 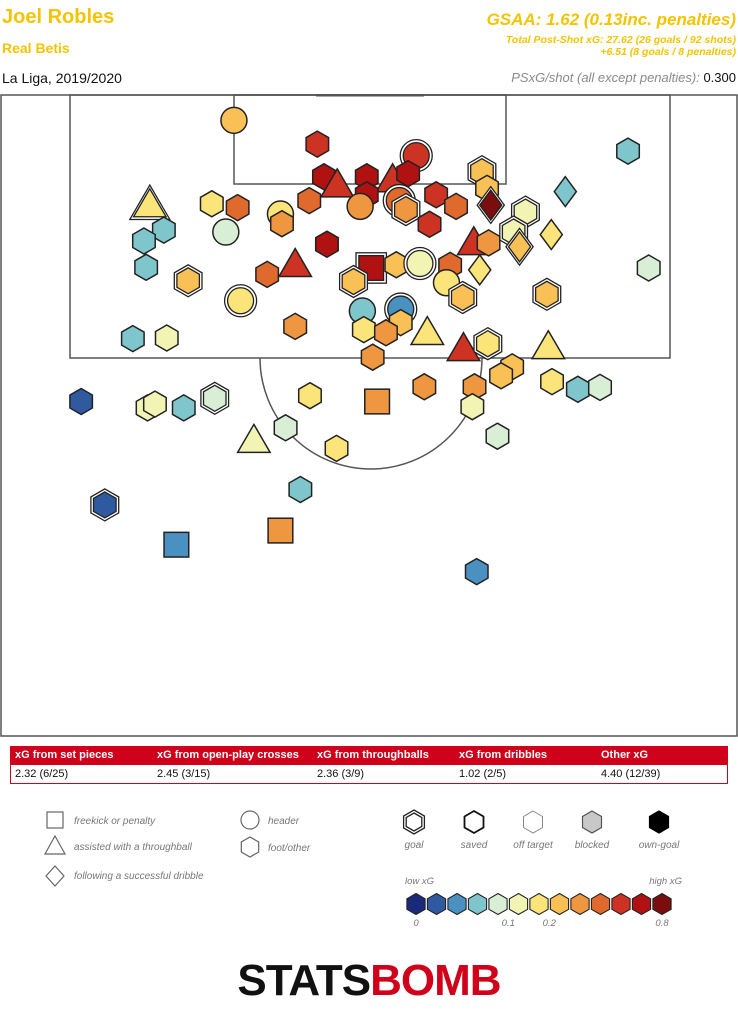 I want to click on scale-tick: 0.8, so click(x=662, y=923).